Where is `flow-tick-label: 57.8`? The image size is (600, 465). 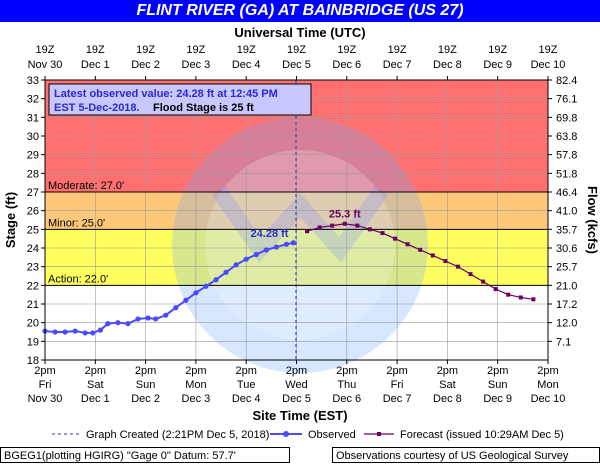
flow-tick-label: 57.8 is located at coordinates (566, 156).